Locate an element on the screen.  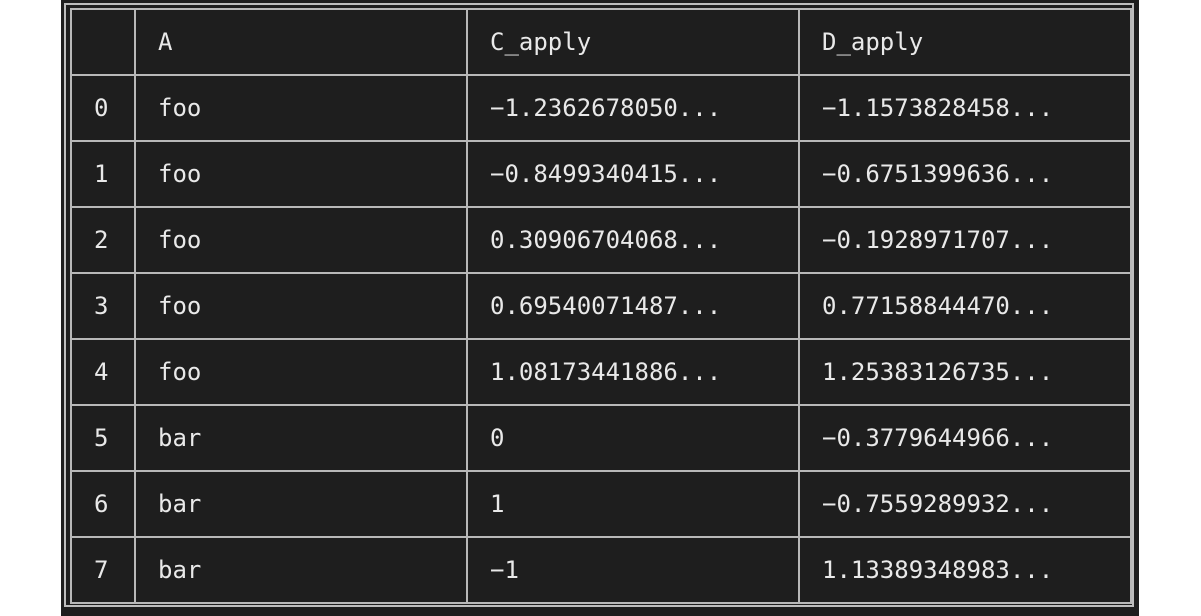
table-header: A C_apply D_apply is located at coordinates (601, 42).